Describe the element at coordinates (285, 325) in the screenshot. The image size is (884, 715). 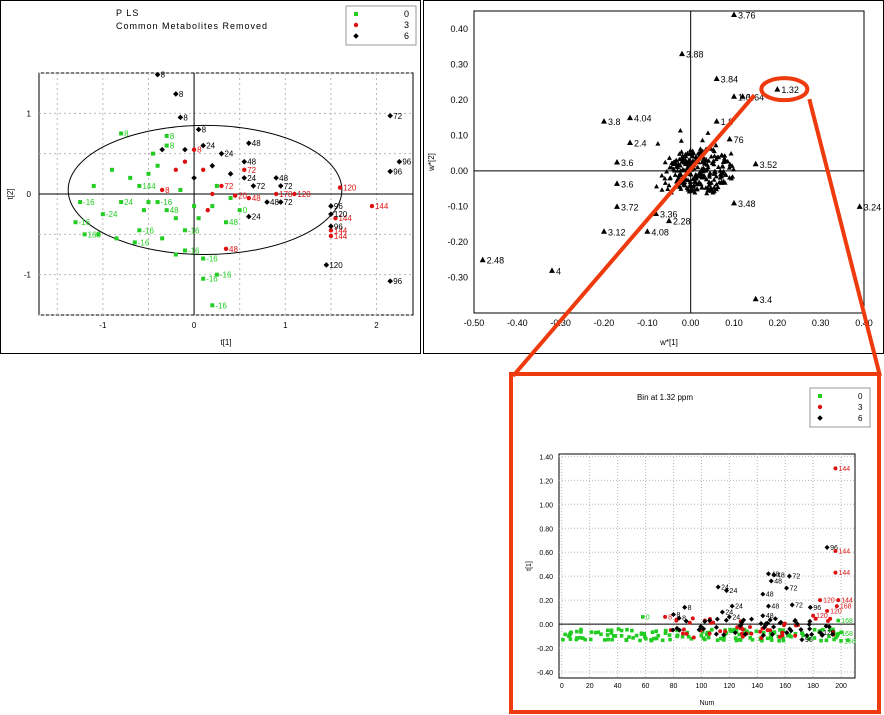
I see `x-tick-label: 1` at that location.